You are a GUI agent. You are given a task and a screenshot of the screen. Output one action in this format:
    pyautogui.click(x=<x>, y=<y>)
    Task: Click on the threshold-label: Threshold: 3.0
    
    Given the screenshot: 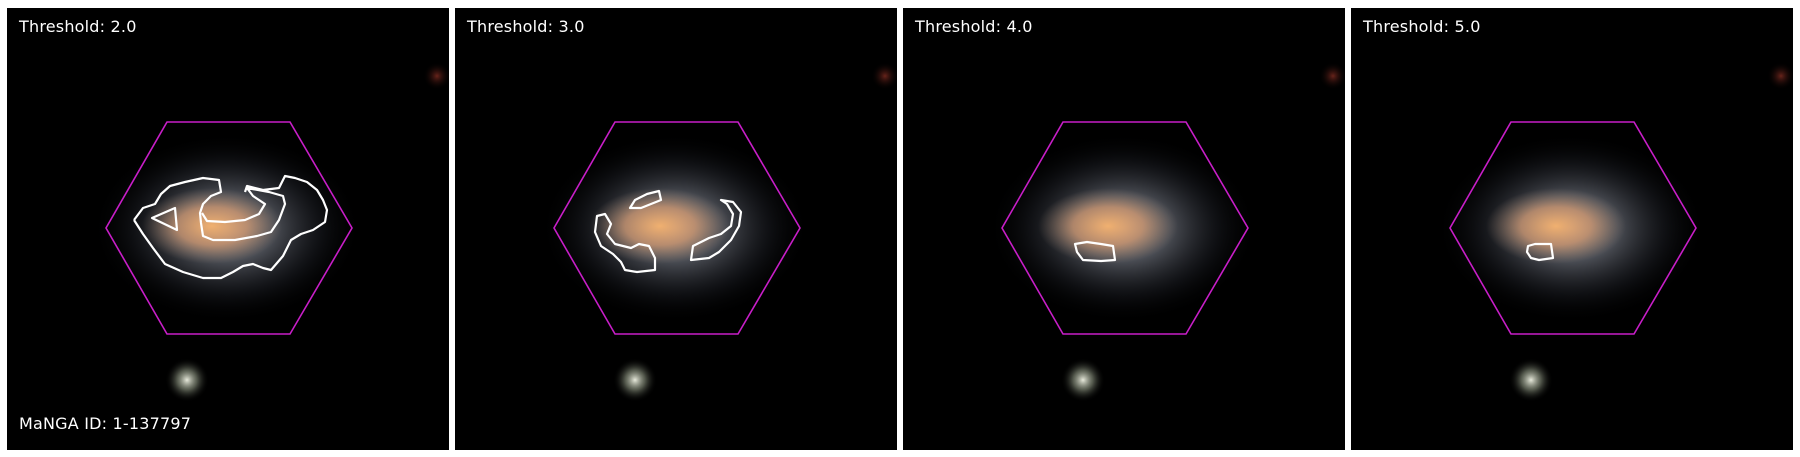 What is the action you would take?
    pyautogui.click(x=526, y=26)
    